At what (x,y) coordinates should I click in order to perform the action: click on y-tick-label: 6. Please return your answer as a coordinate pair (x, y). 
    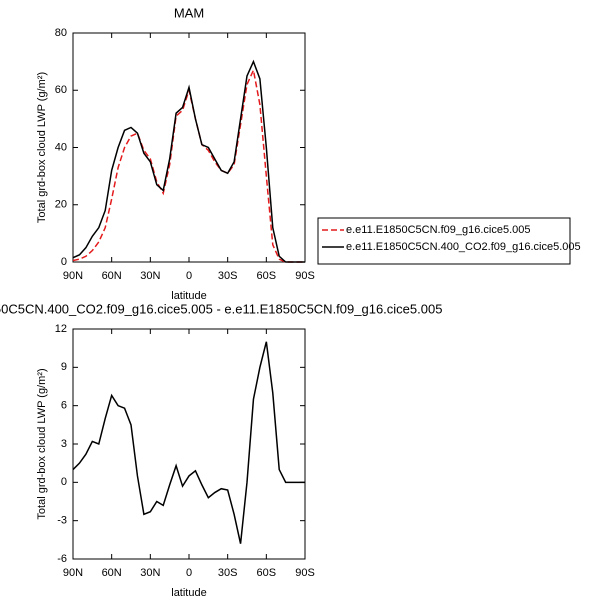
    Looking at the image, I should click on (64, 406).